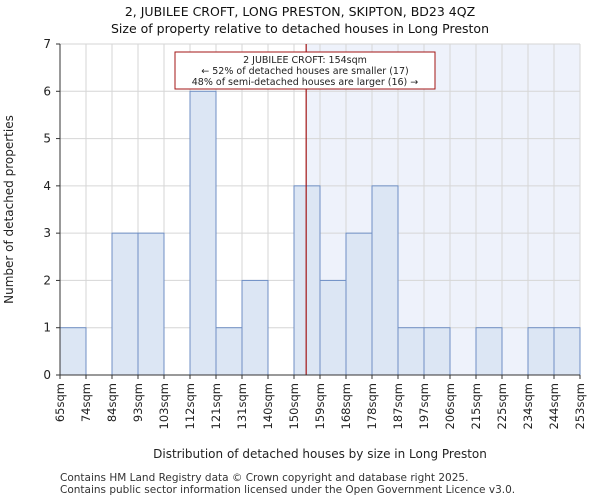  I want to click on x-tick-label: 215sqm, so click(476, 406).